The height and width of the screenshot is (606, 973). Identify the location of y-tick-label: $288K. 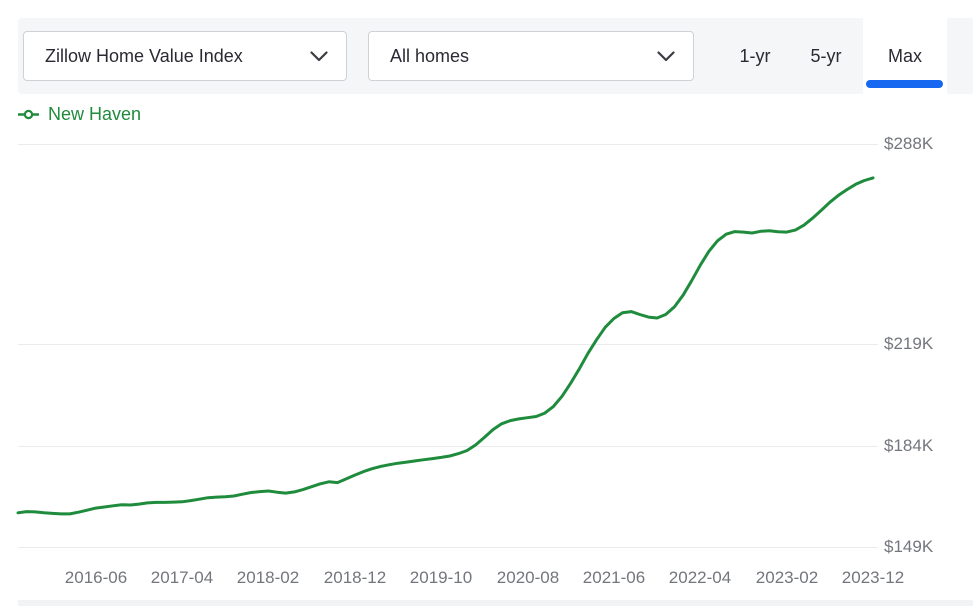
(909, 143).